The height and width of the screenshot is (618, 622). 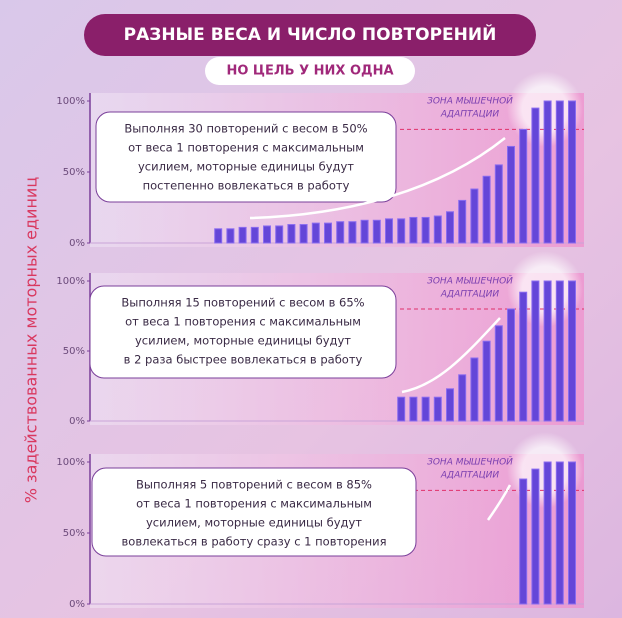 What do you see at coordinates (242, 303) in the screenshot?
I see `annotation-line: Выполняя 15 повторений с весом в 65%` at bounding box center [242, 303].